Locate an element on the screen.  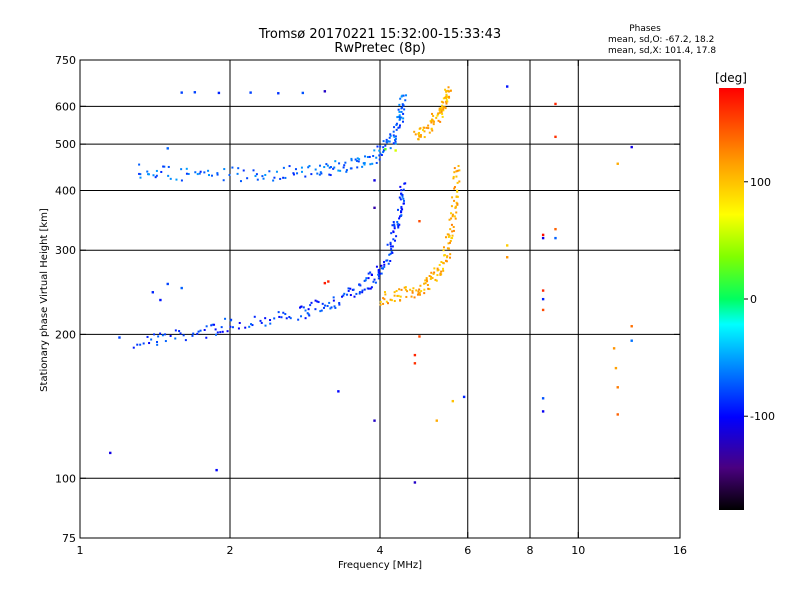
colorbar-ticks: 100 0 -100 is located at coordinates (759, 299).